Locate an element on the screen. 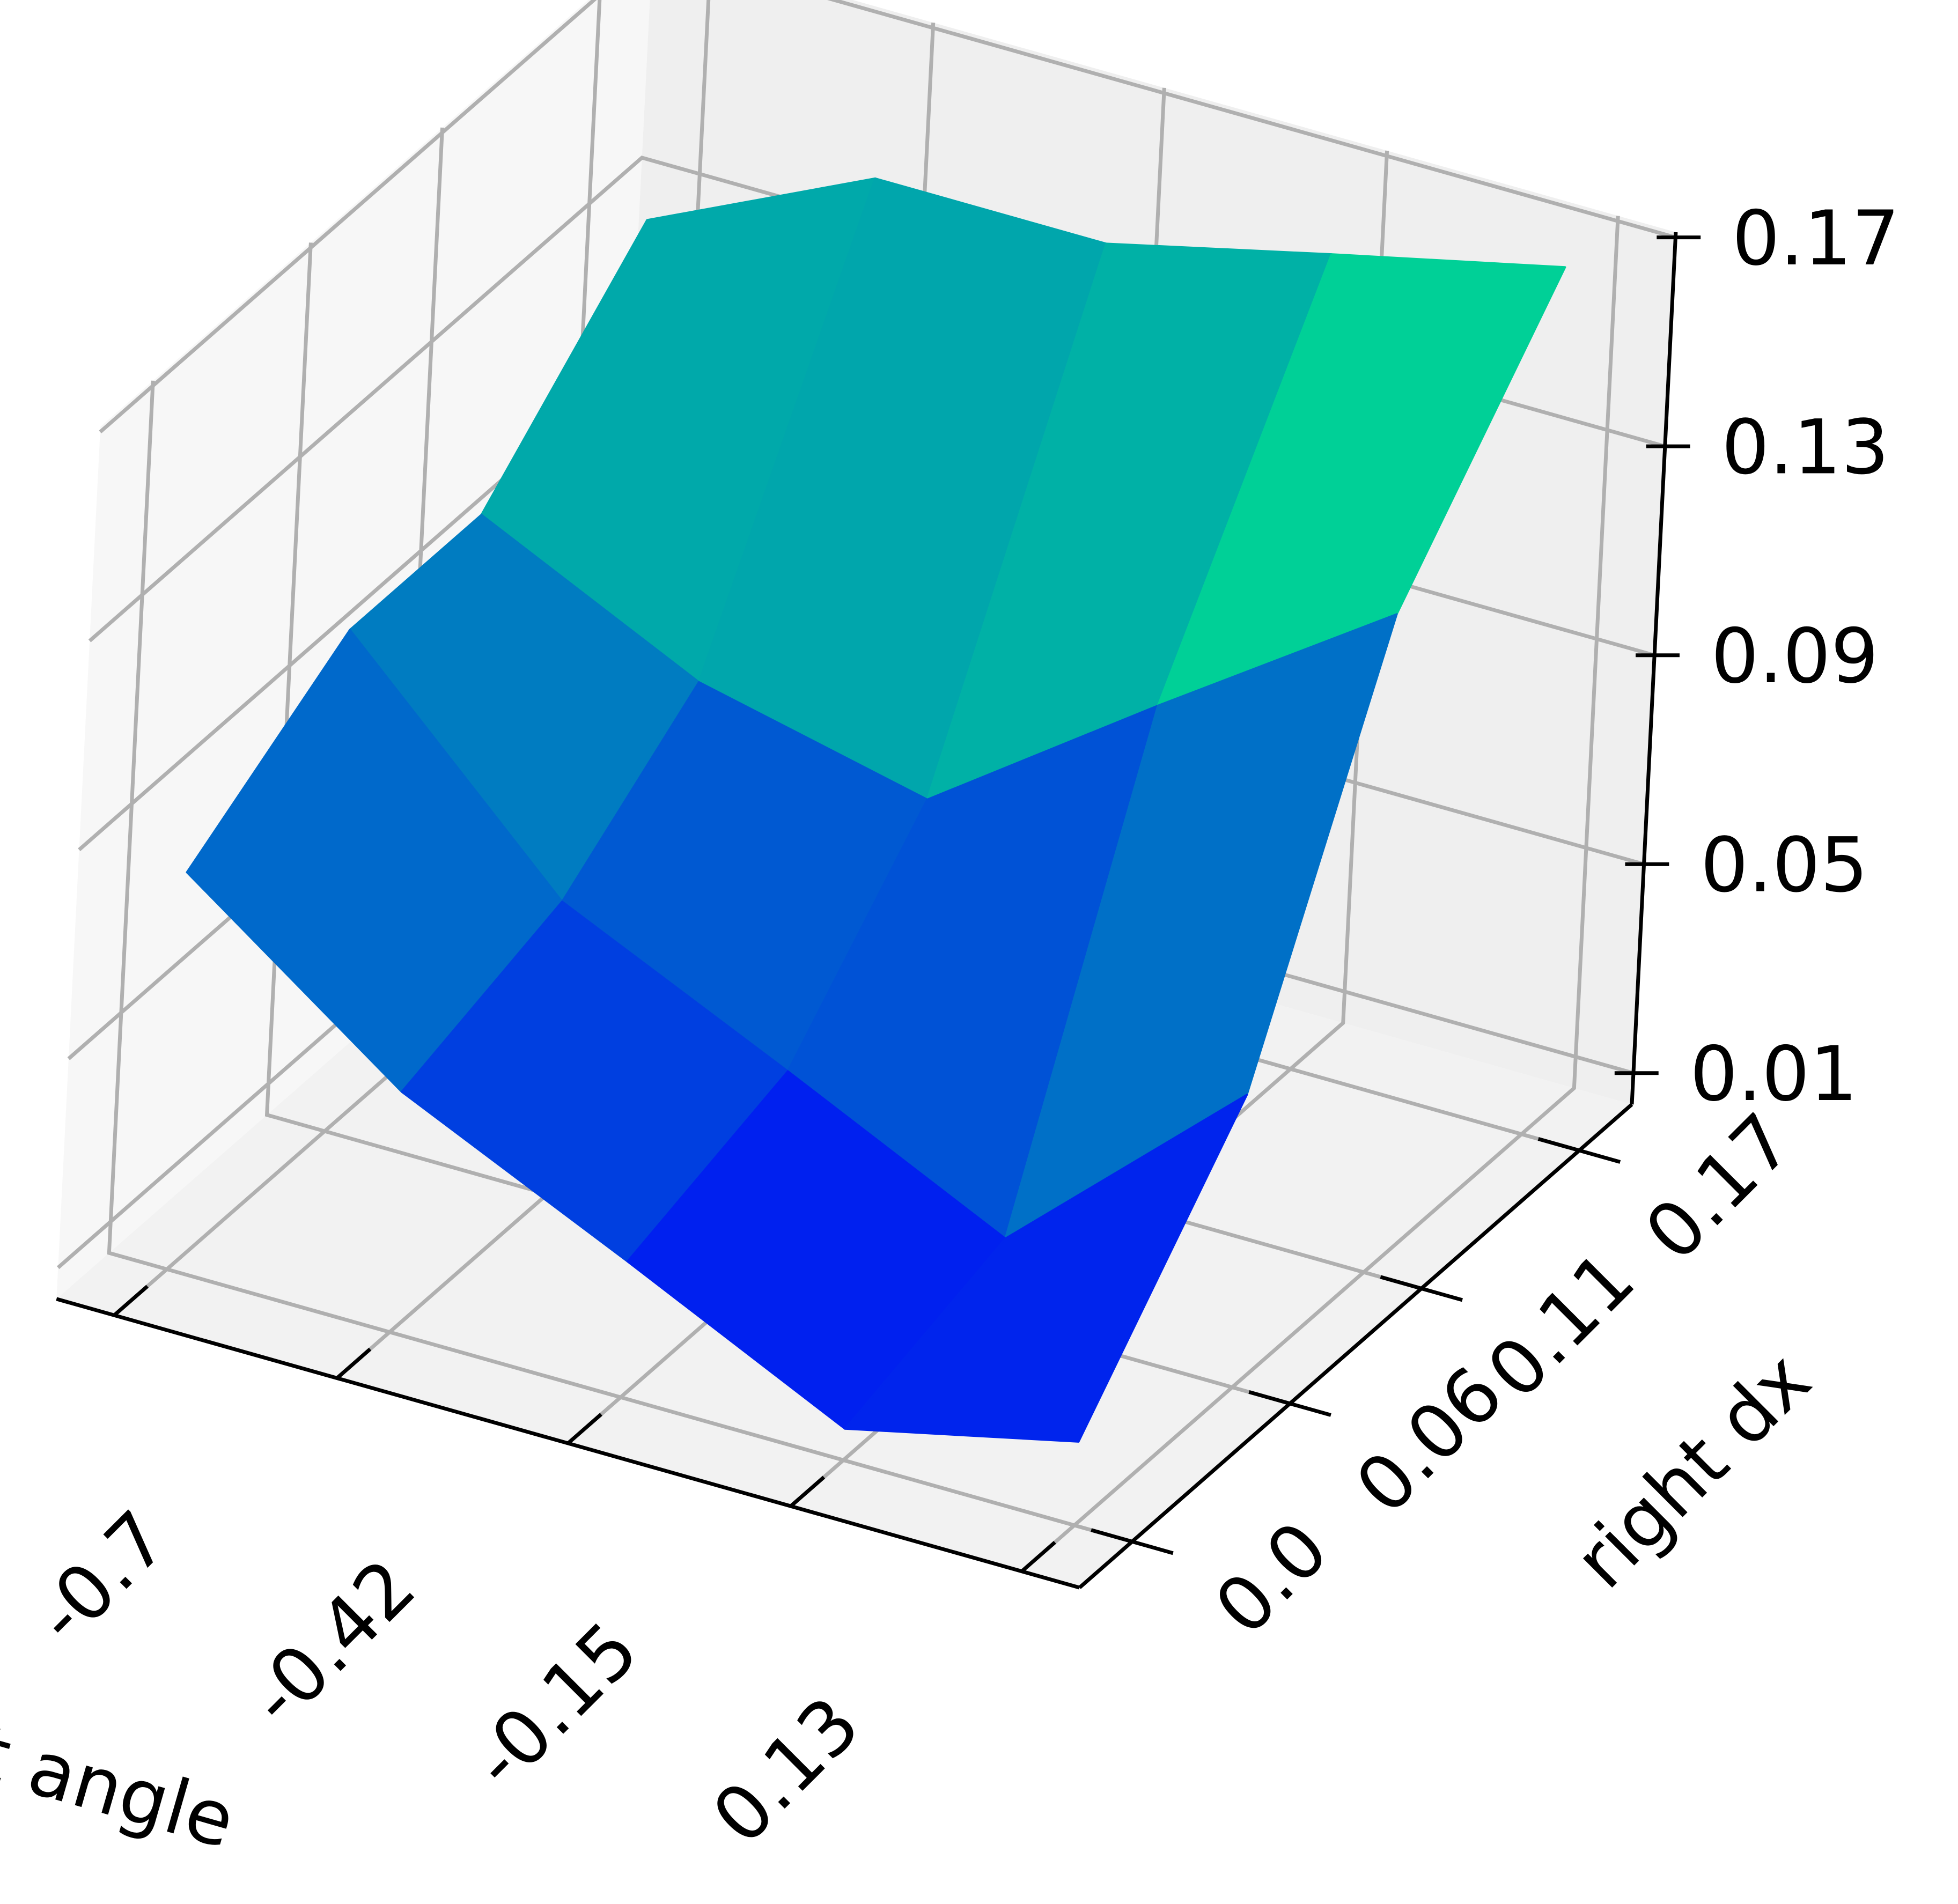  z-tick-label: 0.09 is located at coordinates (1795, 656).